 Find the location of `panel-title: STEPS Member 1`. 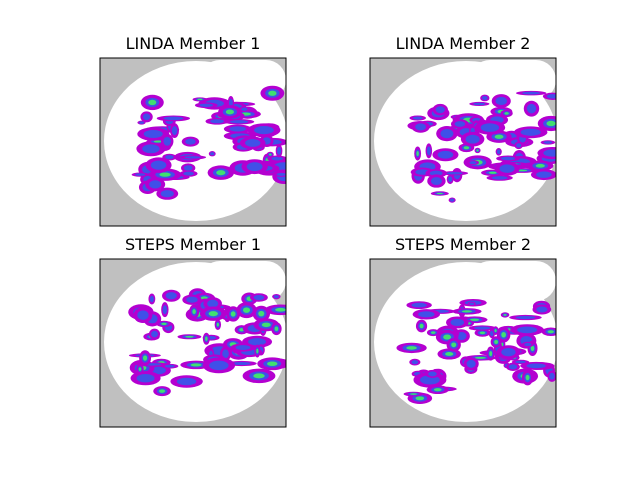

panel-title: STEPS Member 1 is located at coordinates (193, 244).